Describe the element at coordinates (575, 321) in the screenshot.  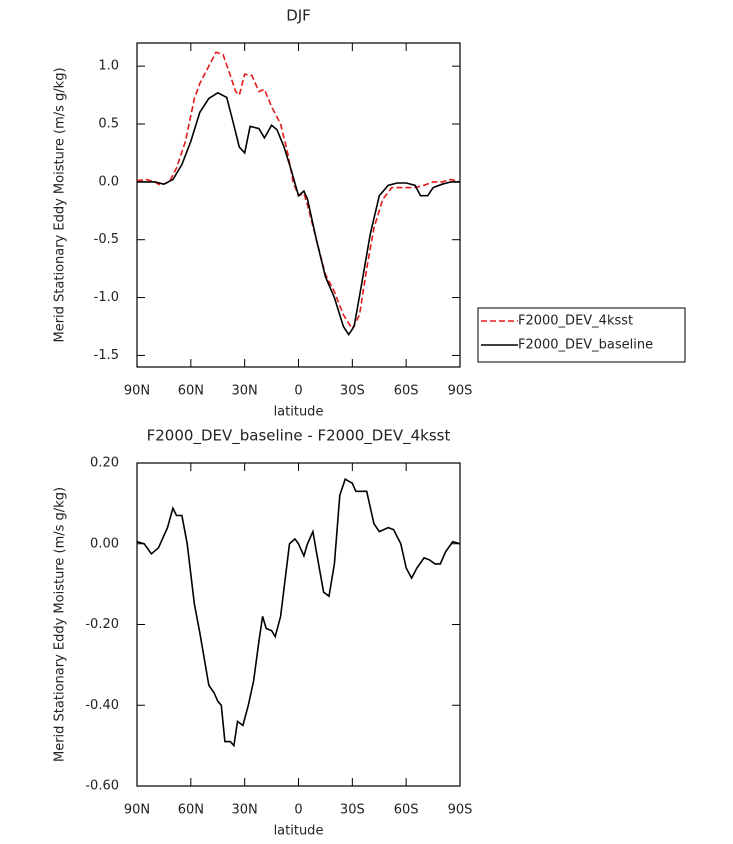
I see `legend-label: F2000_DEV_4ksst` at that location.